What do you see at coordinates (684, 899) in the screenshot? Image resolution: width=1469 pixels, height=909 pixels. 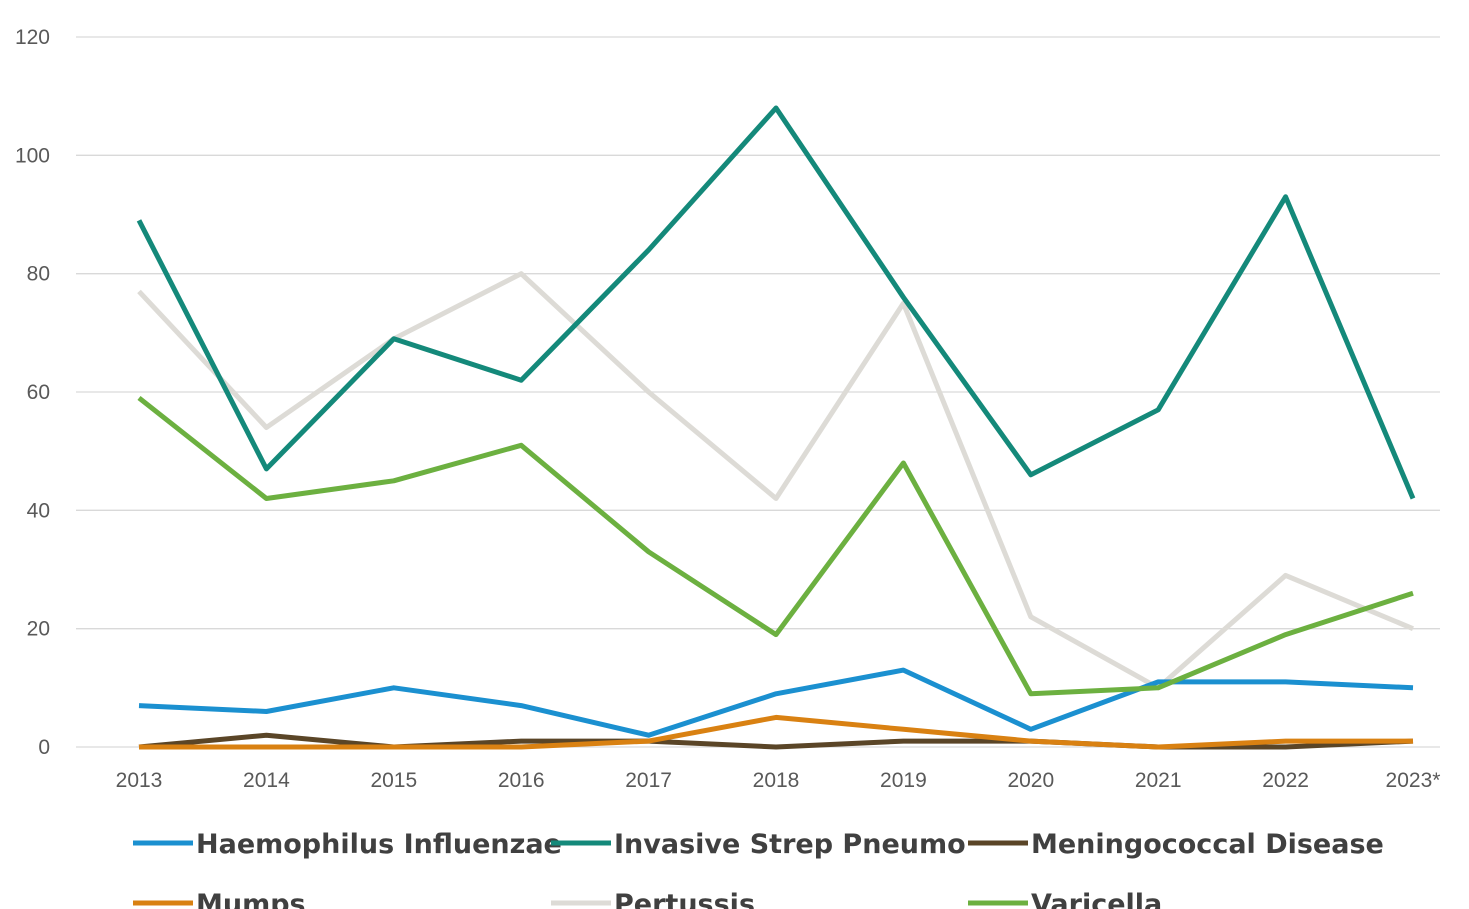 I see `legend-label: Pertussis` at bounding box center [684, 899].